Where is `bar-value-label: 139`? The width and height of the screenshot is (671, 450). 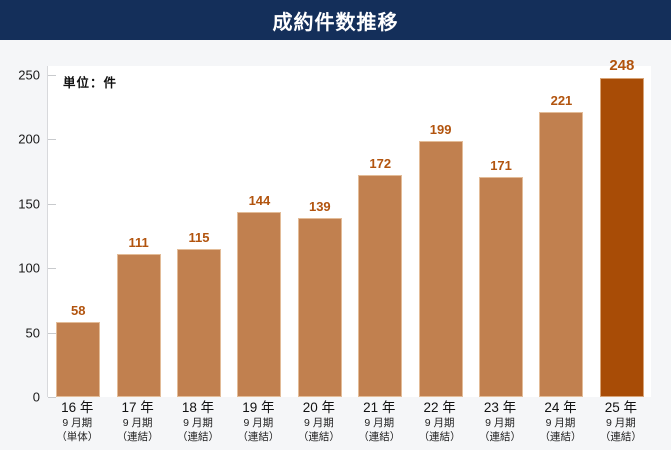 bar-value-label: 139 is located at coordinates (319, 206).